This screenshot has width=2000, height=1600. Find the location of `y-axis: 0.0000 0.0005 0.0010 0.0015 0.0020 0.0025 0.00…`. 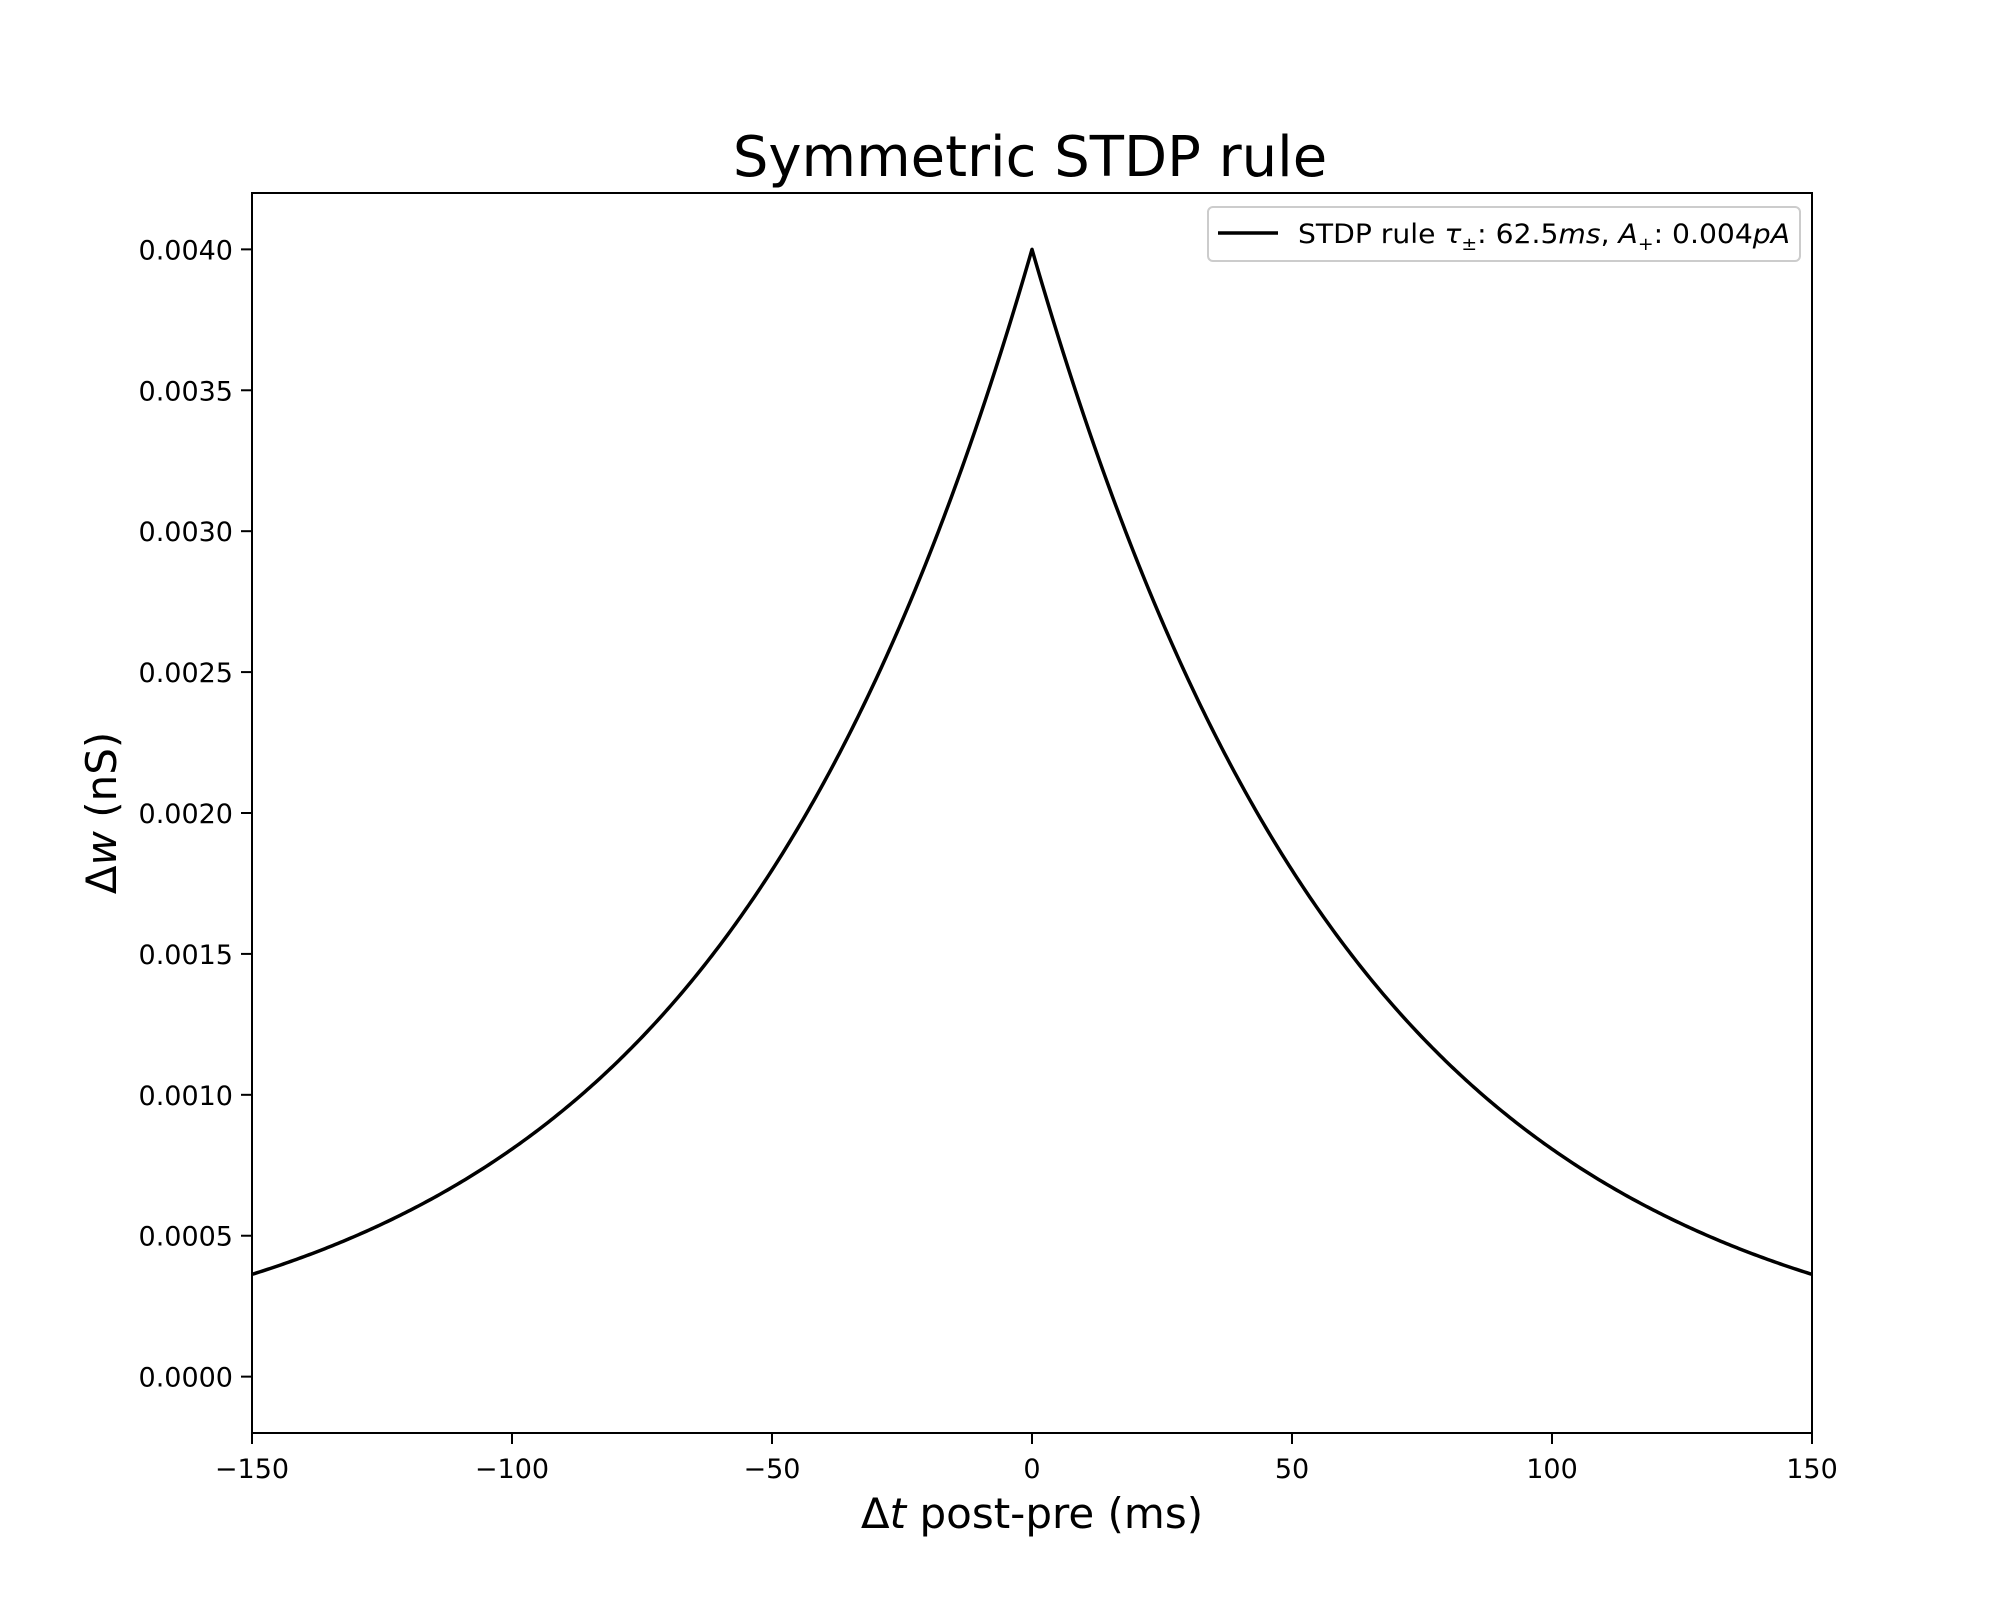

y-axis: 0.0000 0.0005 0.0010 0.0015 0.0020 0.0025 0.00… is located at coordinates (195, 814).